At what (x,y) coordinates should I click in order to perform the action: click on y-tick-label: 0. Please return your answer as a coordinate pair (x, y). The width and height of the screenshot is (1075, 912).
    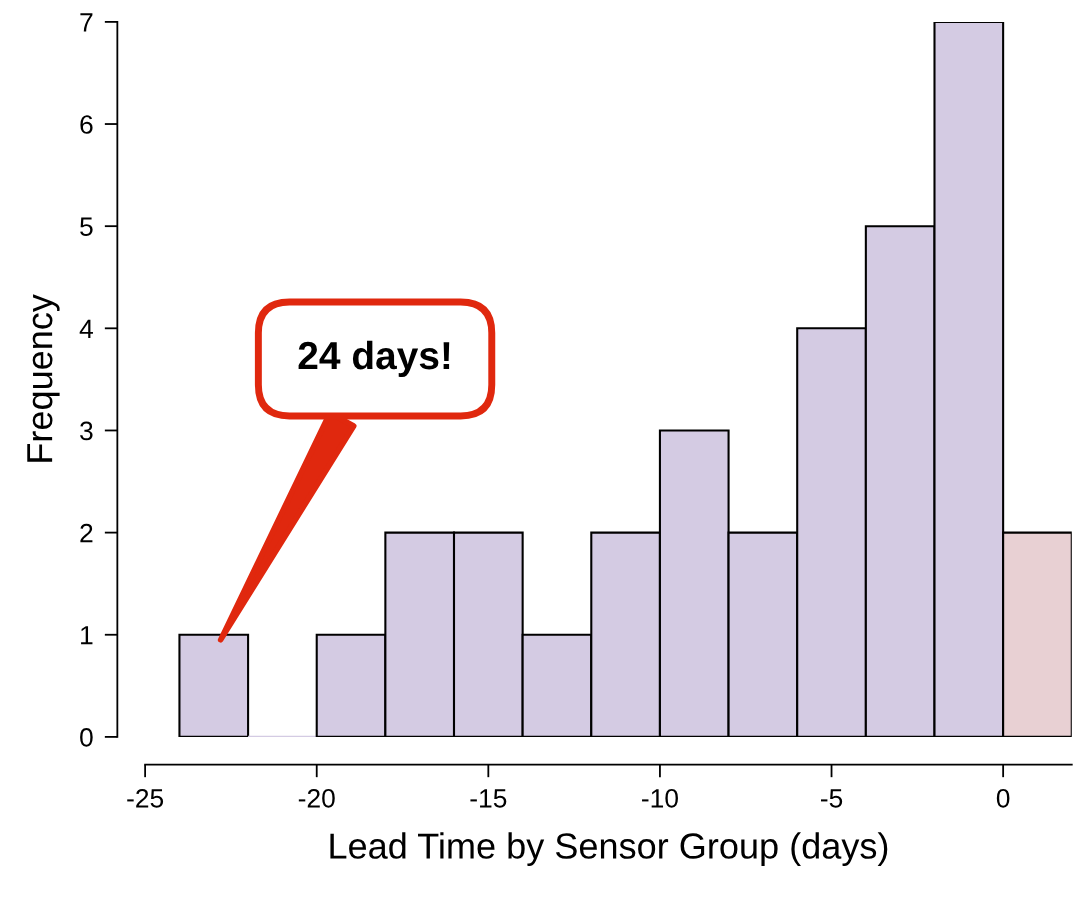
    Looking at the image, I should click on (86, 737).